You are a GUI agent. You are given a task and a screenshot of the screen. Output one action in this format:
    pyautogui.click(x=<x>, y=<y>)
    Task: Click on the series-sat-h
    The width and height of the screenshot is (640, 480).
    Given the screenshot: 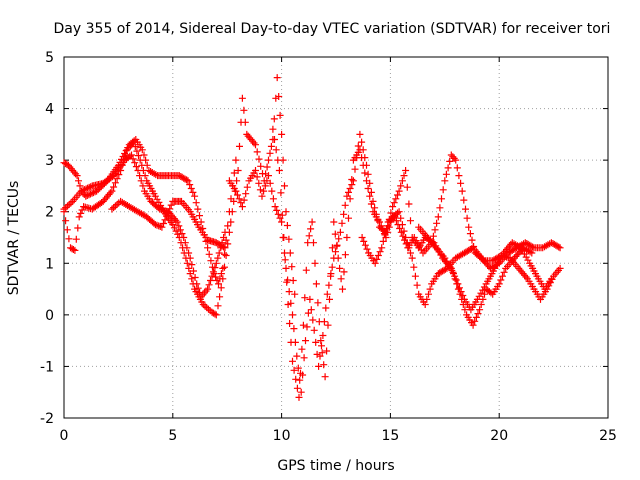 What is the action you would take?
    pyautogui.click(x=475, y=276)
    